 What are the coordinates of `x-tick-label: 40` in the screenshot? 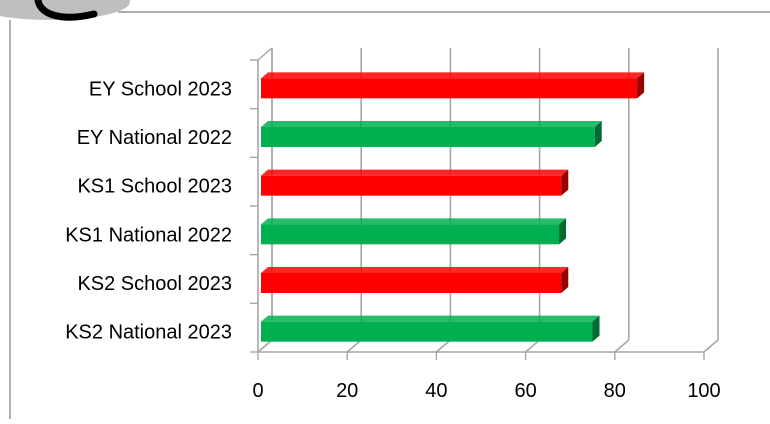 It's located at (436, 391).